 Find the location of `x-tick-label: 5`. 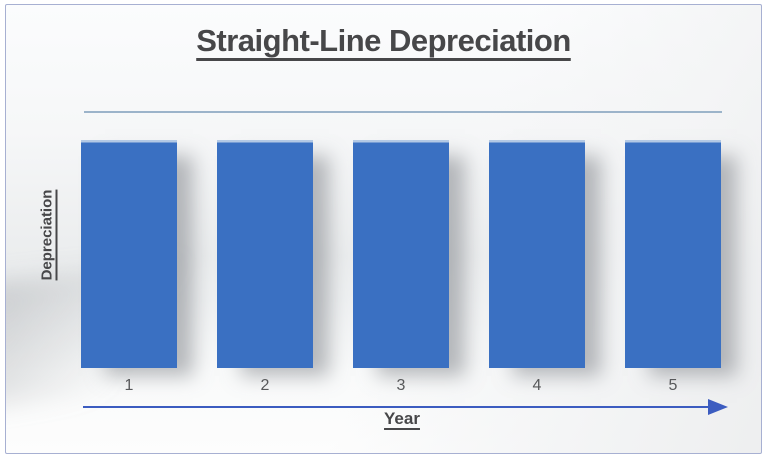

x-tick-label: 5 is located at coordinates (673, 385).